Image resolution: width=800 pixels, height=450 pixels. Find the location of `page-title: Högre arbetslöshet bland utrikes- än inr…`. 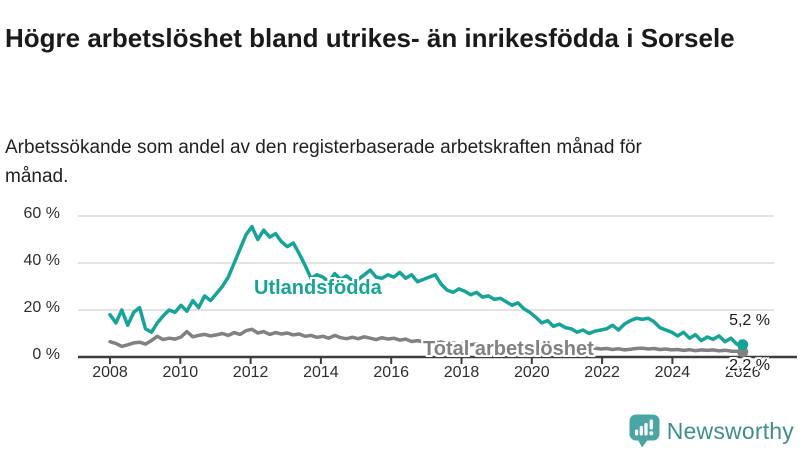

page-title: Högre arbetslöshet bland utrikes- än inr… is located at coordinates (370, 38).